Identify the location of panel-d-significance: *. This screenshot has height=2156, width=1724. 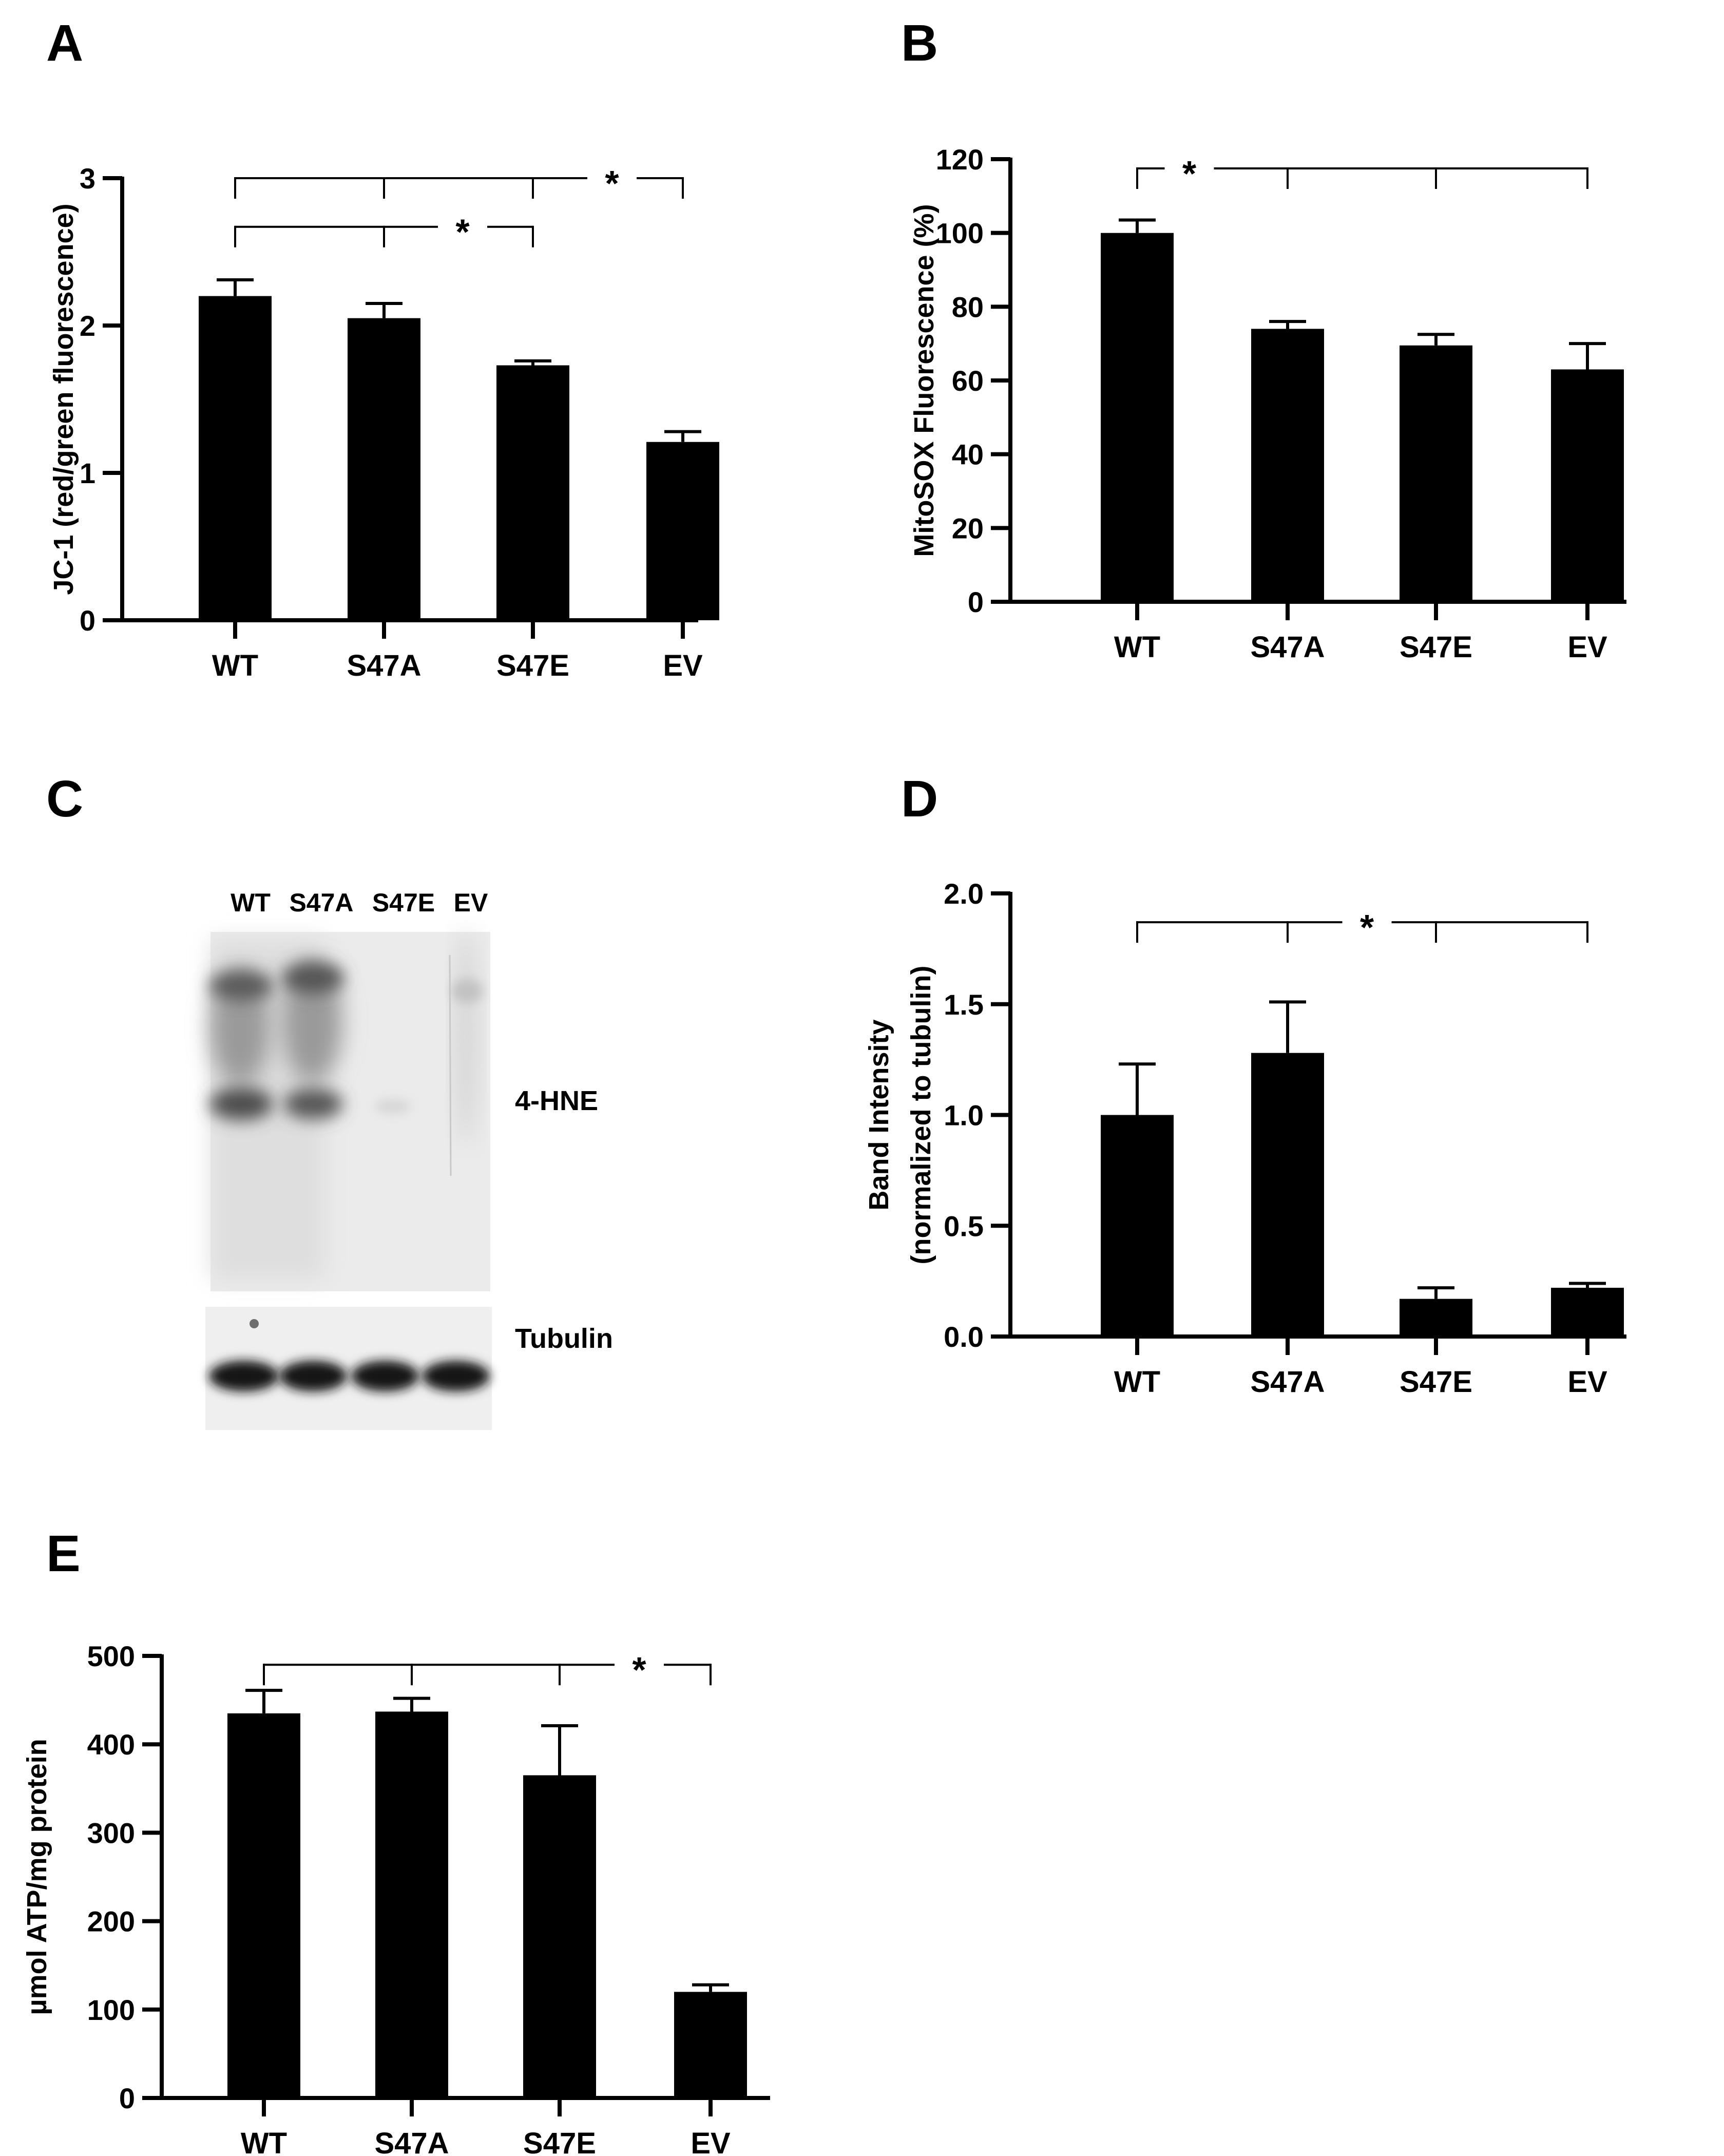
(1362, 927).